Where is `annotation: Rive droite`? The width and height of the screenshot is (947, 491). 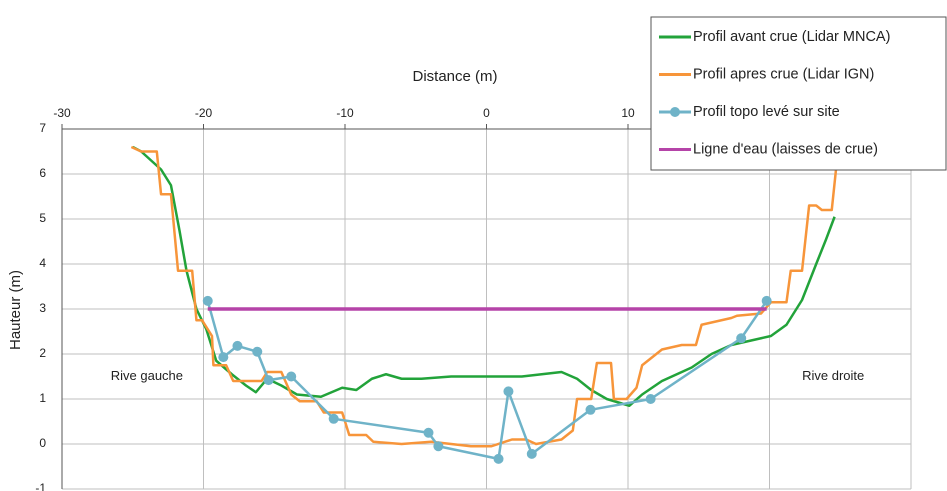 annotation: Rive droite is located at coordinates (833, 375).